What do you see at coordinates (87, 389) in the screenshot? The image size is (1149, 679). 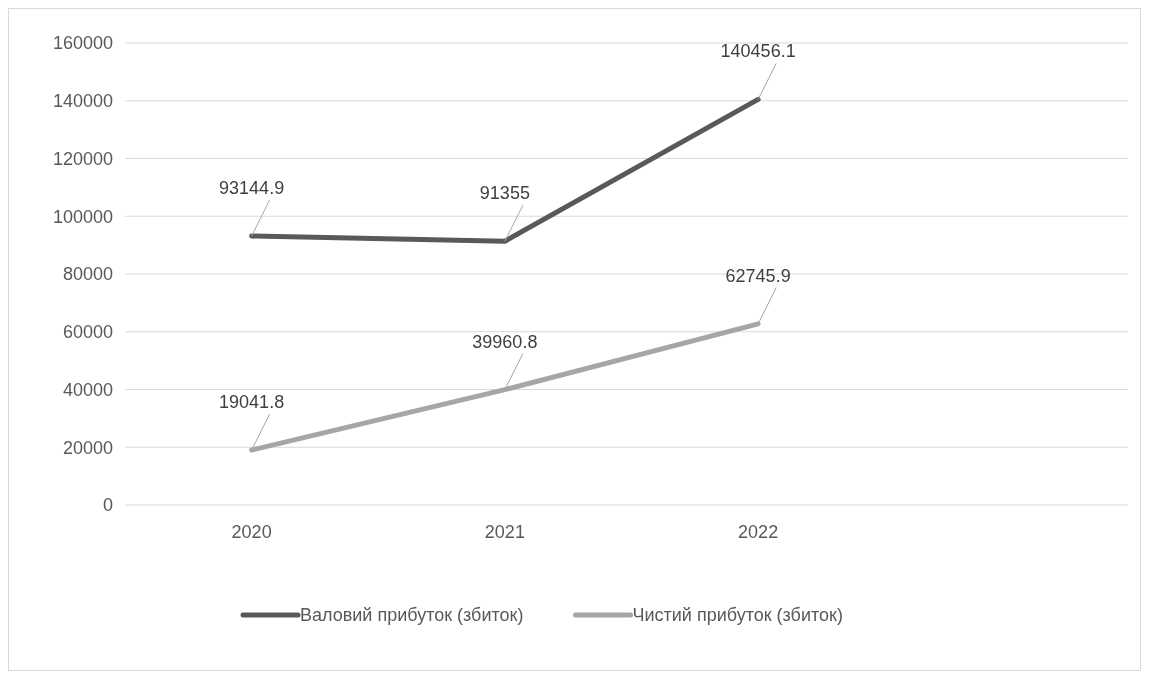 I see `y-tick-label: 40000` at bounding box center [87, 389].